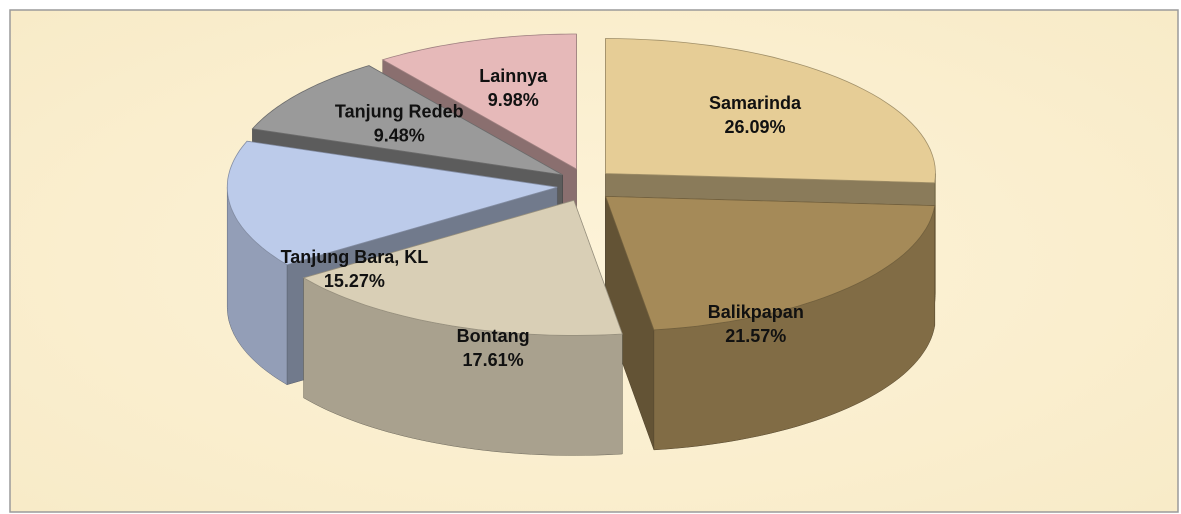 The width and height of the screenshot is (1181, 514). I want to click on slice-label: Tanjung Bara, KL, so click(355, 257).